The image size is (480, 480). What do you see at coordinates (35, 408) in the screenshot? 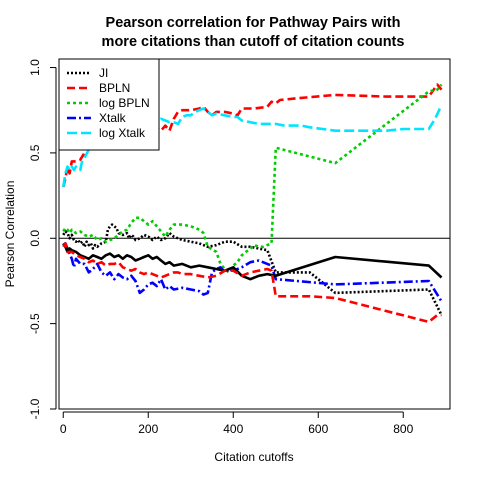
I see `y-tick-label-0: -1.0` at bounding box center [35, 408].